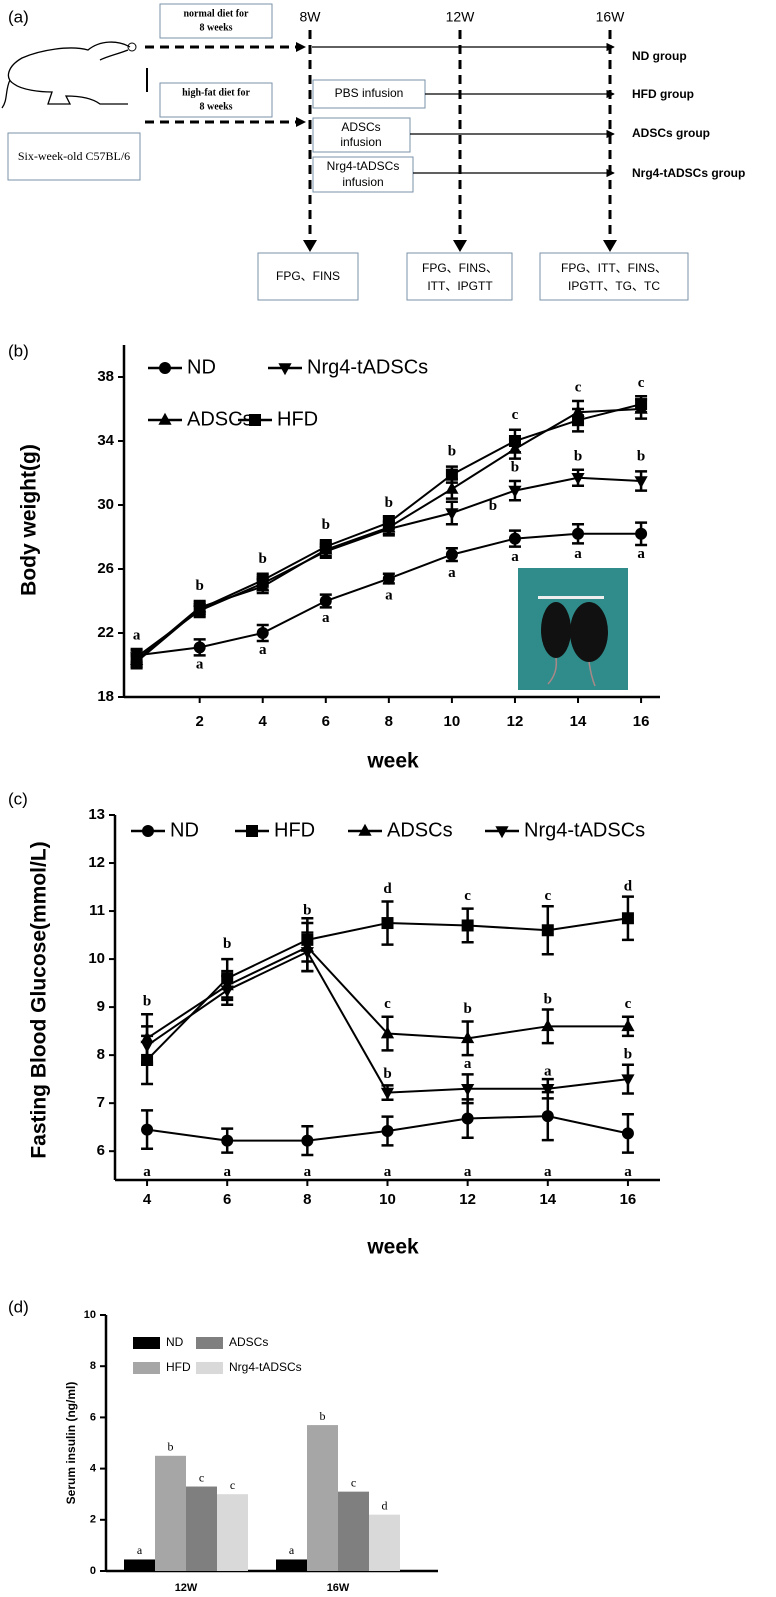 The height and width of the screenshot is (1597, 776). I want to click on legend-label: ADSCs, so click(220, 419).